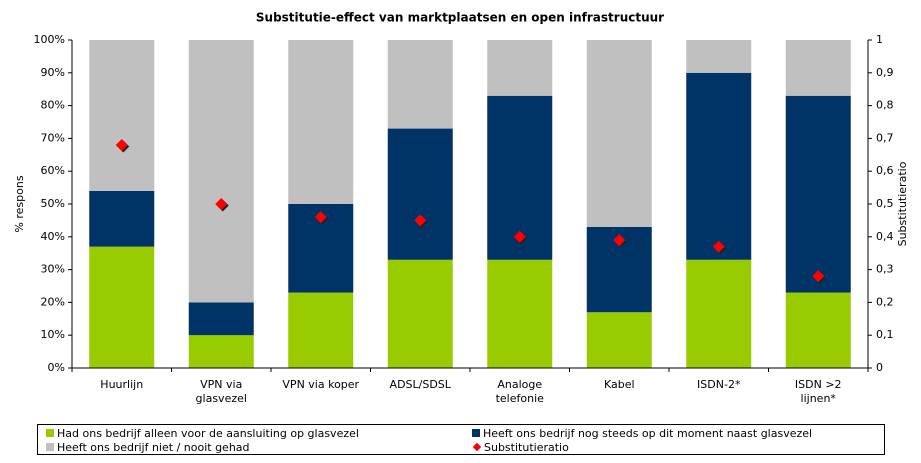 This screenshot has height=463, width=921. What do you see at coordinates (885, 203) in the screenshot?
I see `y2-tick-label: 0,5` at bounding box center [885, 203].